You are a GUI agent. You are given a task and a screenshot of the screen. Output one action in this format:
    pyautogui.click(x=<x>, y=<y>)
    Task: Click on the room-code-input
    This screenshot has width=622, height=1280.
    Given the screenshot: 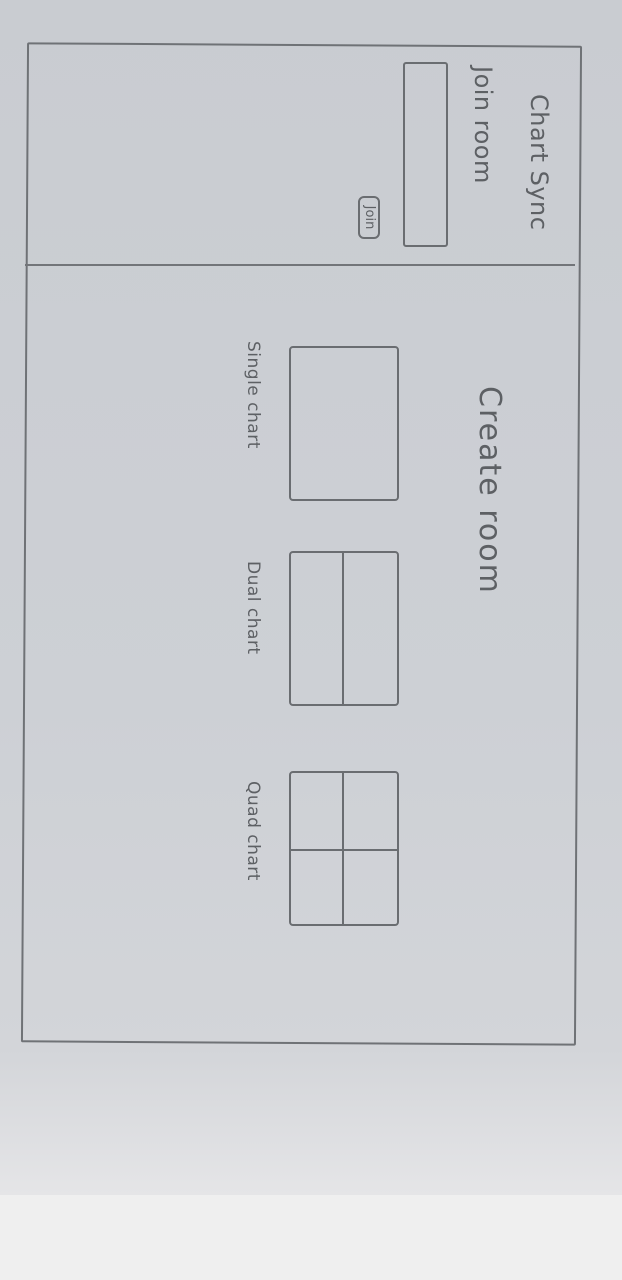 What is the action you would take?
    pyautogui.click(x=425, y=154)
    